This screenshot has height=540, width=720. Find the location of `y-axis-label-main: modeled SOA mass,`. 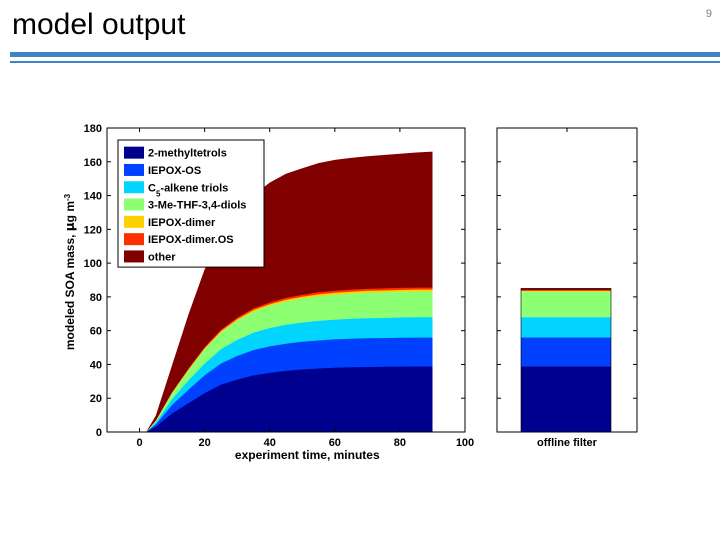

y-axis-label-main: modeled SOA mass, is located at coordinates (70, 290).